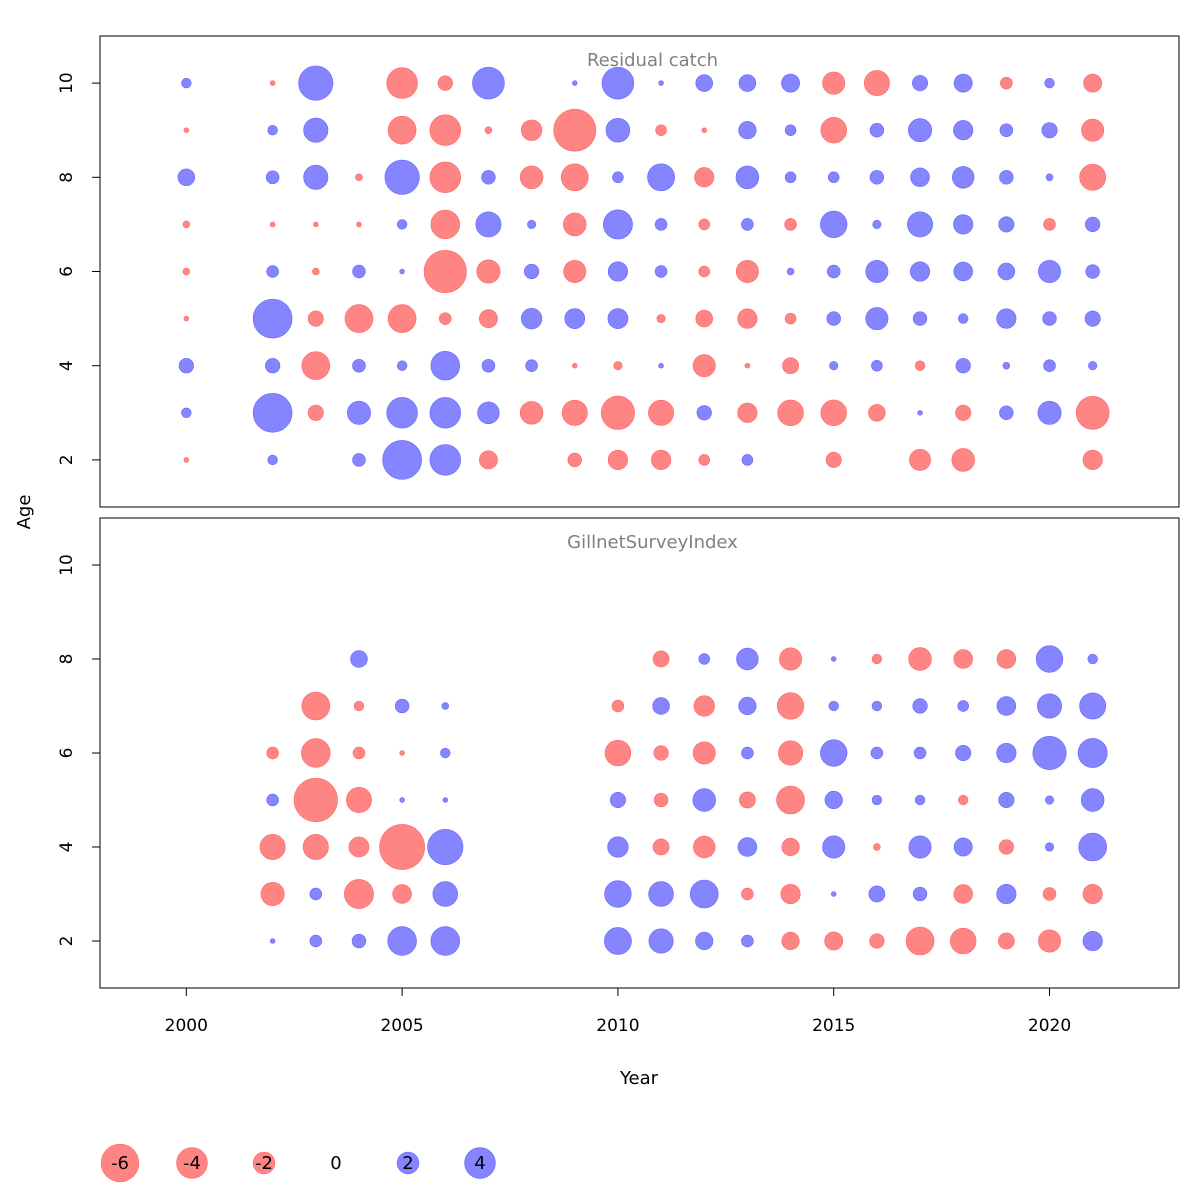 This screenshot has width=1200, height=1200. What do you see at coordinates (67, 847) in the screenshot?
I see `y-tick-label: 4` at bounding box center [67, 847].